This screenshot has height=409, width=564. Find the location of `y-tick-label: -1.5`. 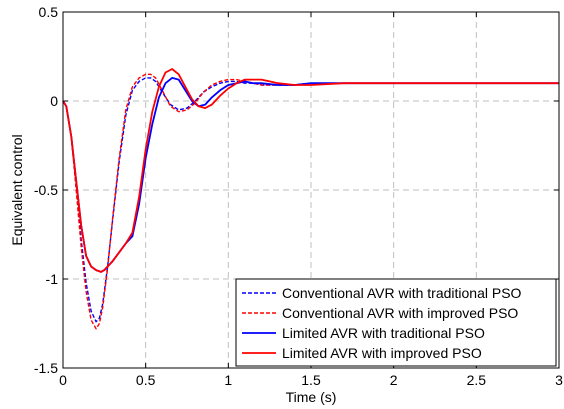

y-tick-label: -1.5 is located at coordinates (46, 368).